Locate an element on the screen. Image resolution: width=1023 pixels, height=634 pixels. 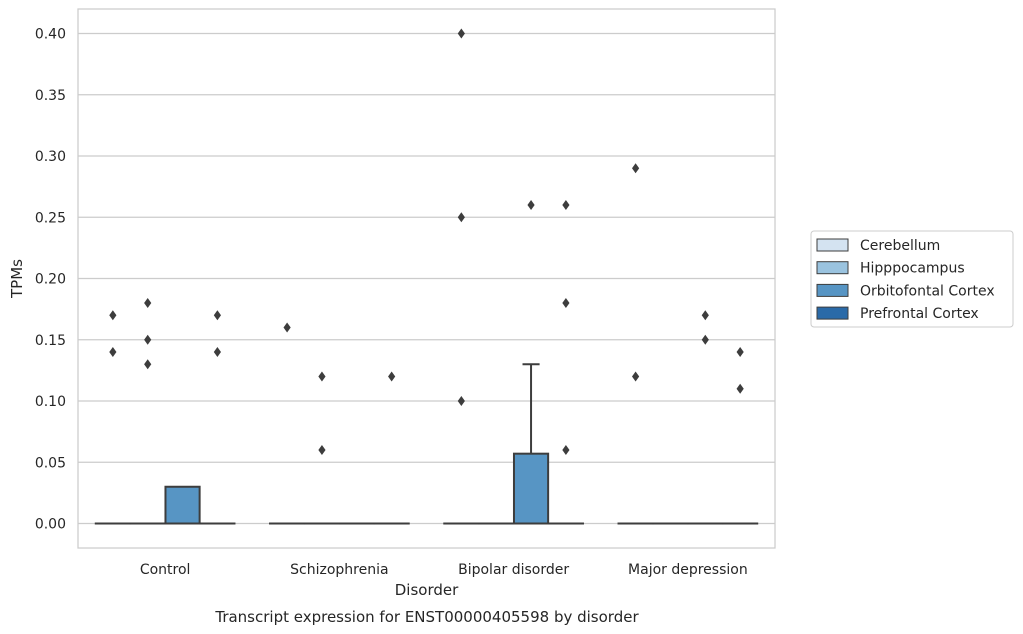
legend-label: Prefrontal Cortex is located at coordinates (919, 314).